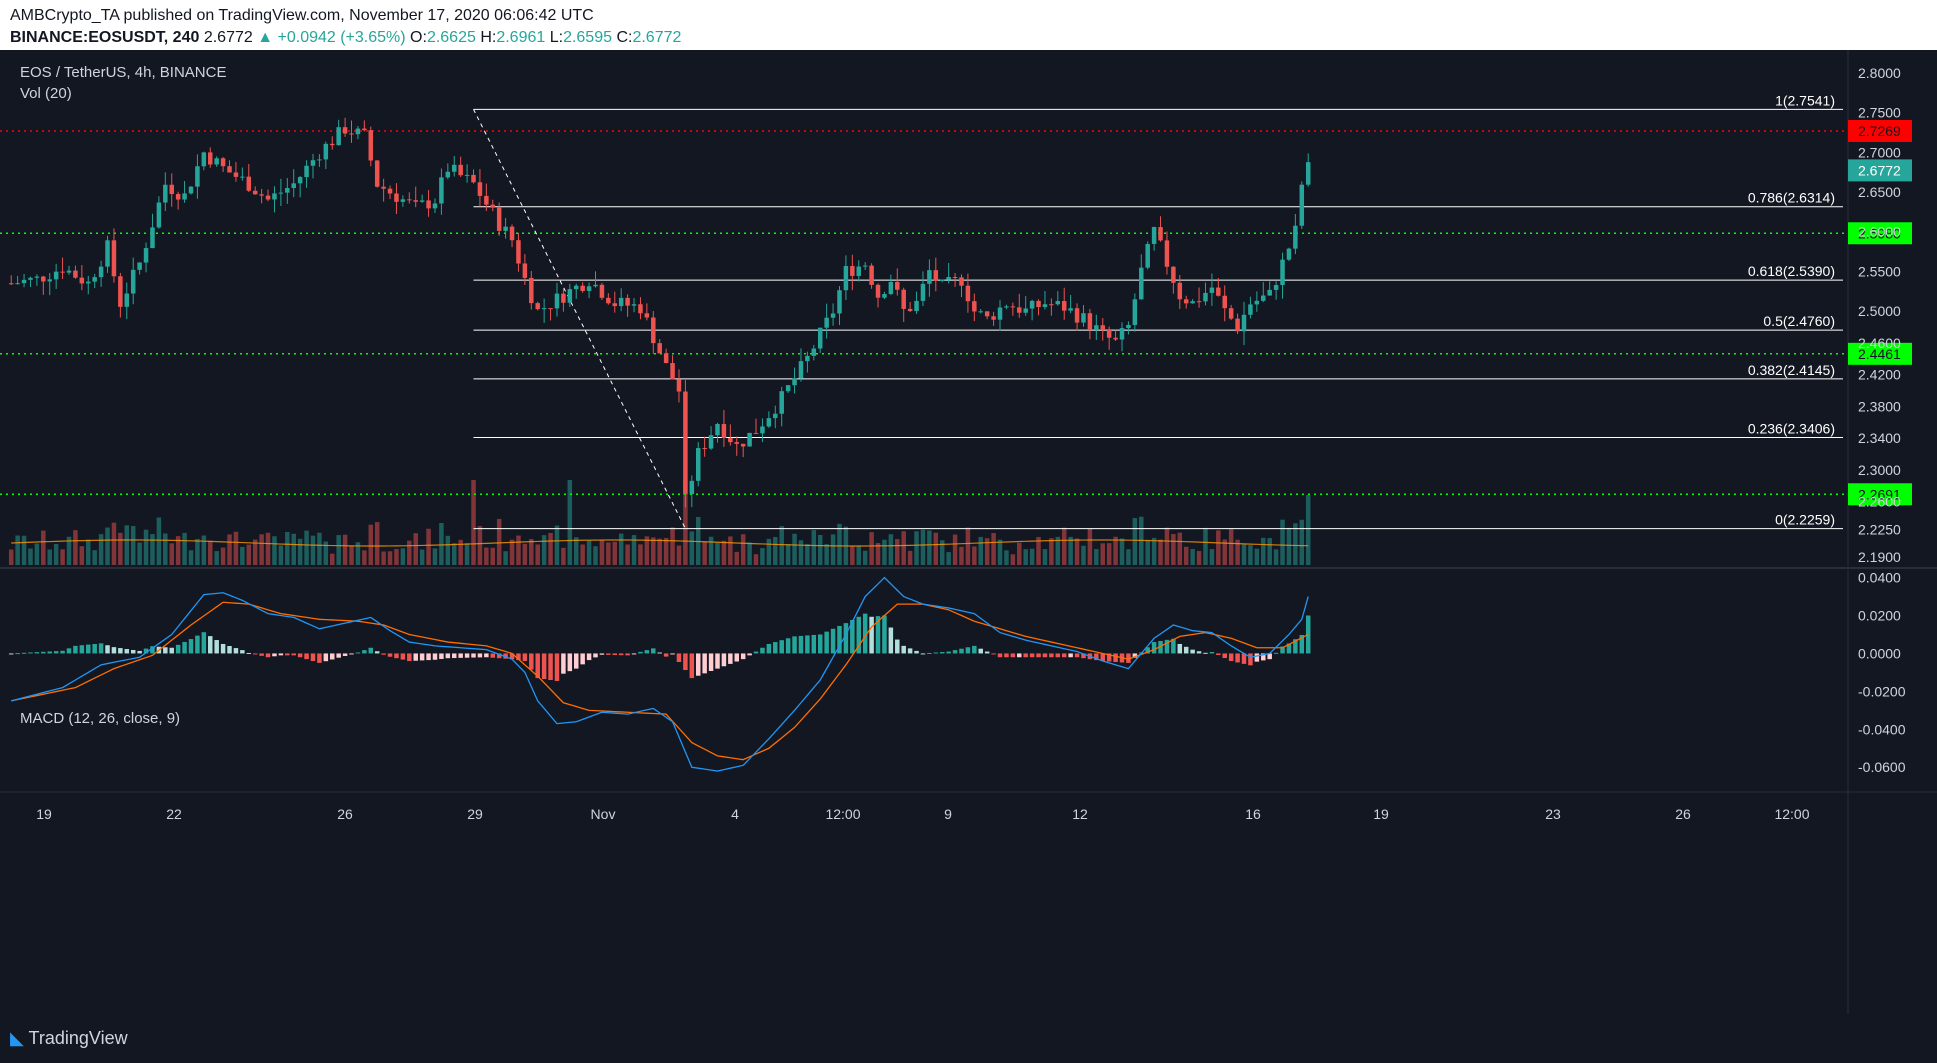  Describe the element at coordinates (1879, 113) in the screenshot. I see `price-tick-label: 2.7500` at that location.